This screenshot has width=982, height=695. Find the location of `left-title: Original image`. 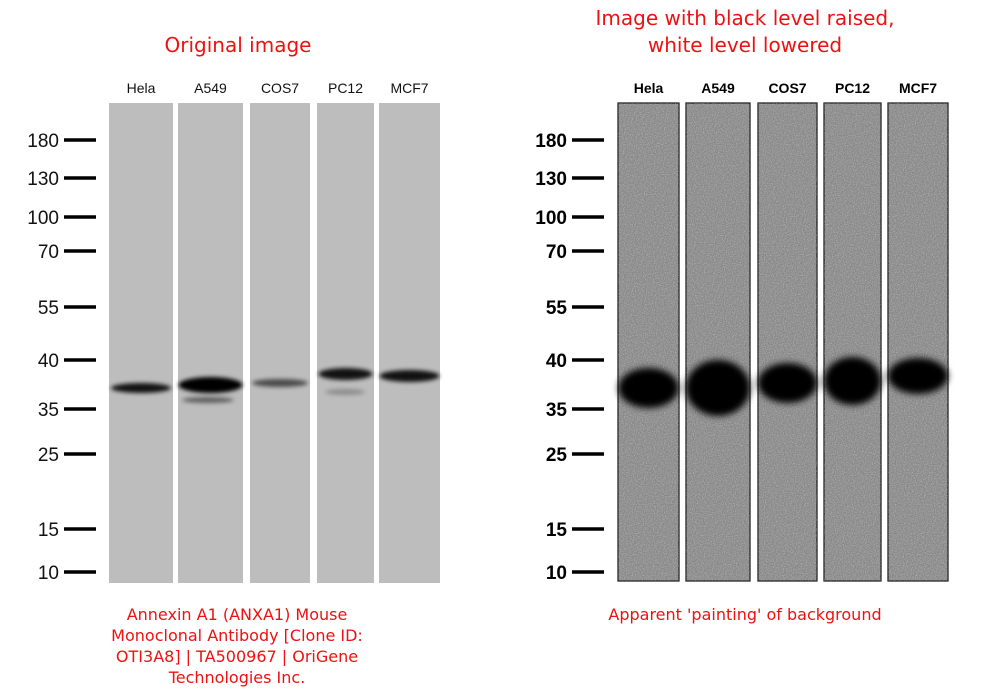

left-title: Original image is located at coordinates (238, 45).